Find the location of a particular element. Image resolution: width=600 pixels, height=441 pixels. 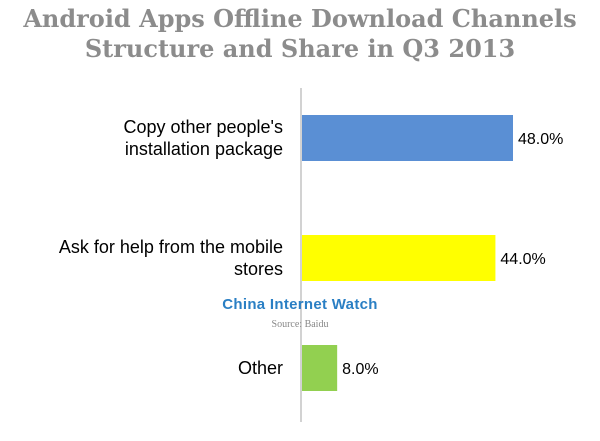

category-label-1-line-1: Copy other people's is located at coordinates (203, 127).